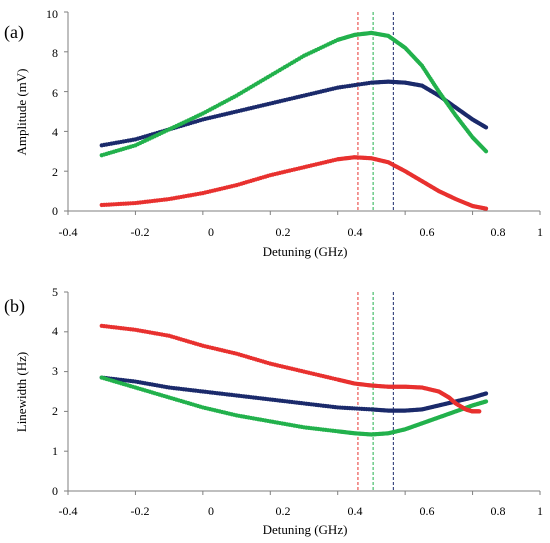  What do you see at coordinates (140, 232) in the screenshot?
I see `panel-a-xtick: -0.2` at bounding box center [140, 232].